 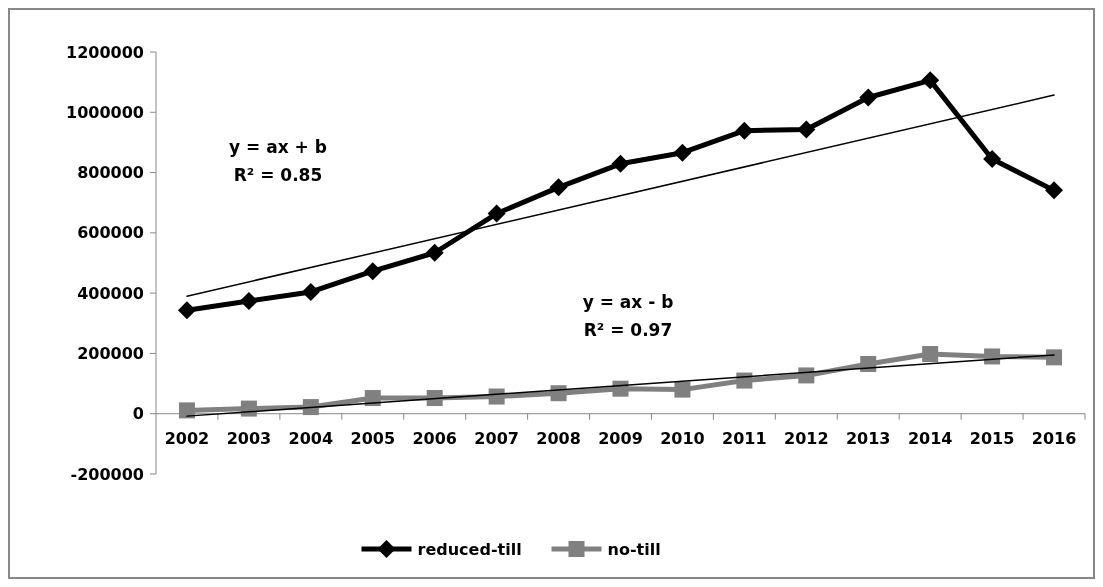 I want to click on legend-label: reduced-till, so click(x=469, y=549).